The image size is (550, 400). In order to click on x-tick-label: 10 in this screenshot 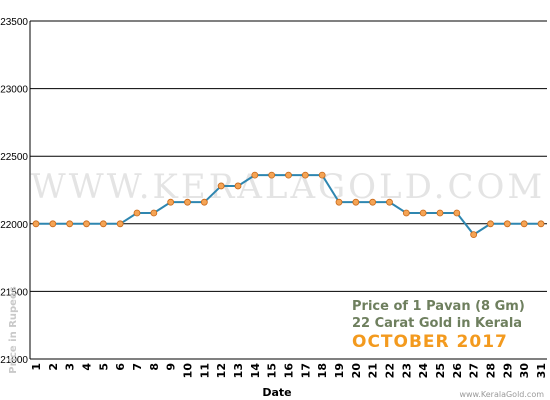, I will do `click(188, 371)`.